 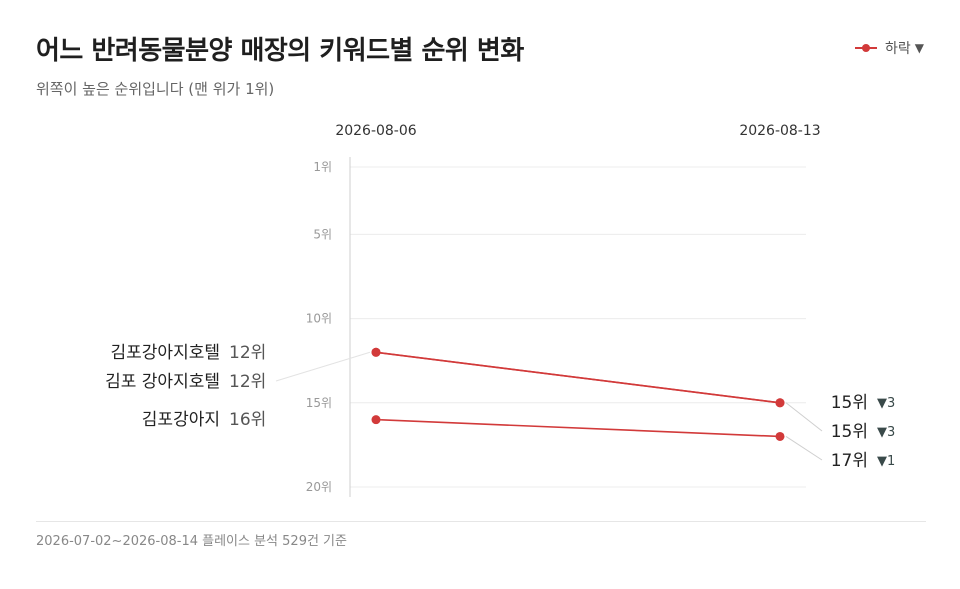 I want to click on end-rank-label: 17위, so click(x=849, y=461).